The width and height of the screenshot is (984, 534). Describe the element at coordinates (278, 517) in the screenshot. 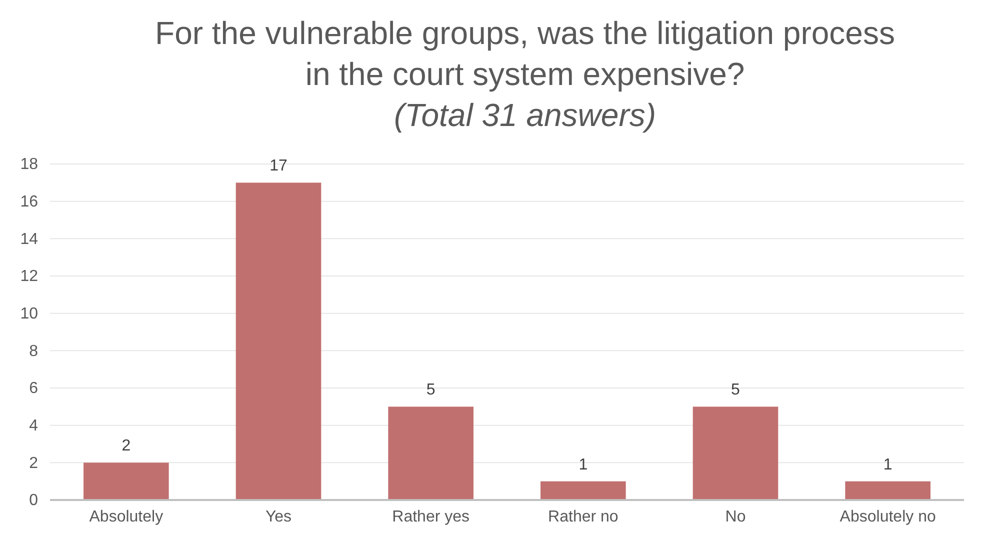

I see `x-tick-label: Yes` at that location.